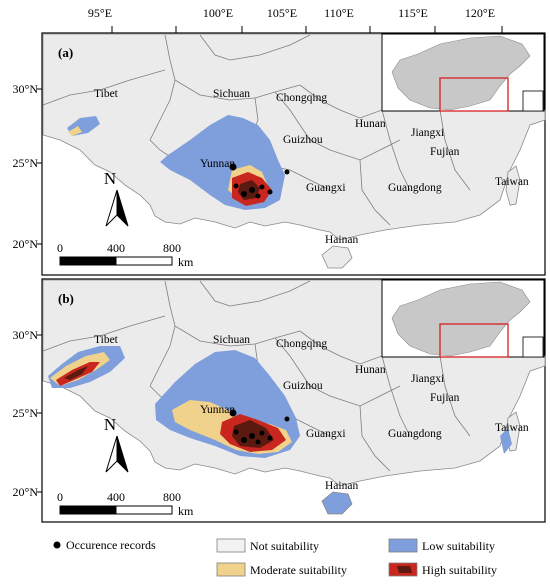 The image size is (550, 585). What do you see at coordinates (301, 344) in the screenshot?
I see `panel-b-chongqing: Chongqing` at bounding box center [301, 344].